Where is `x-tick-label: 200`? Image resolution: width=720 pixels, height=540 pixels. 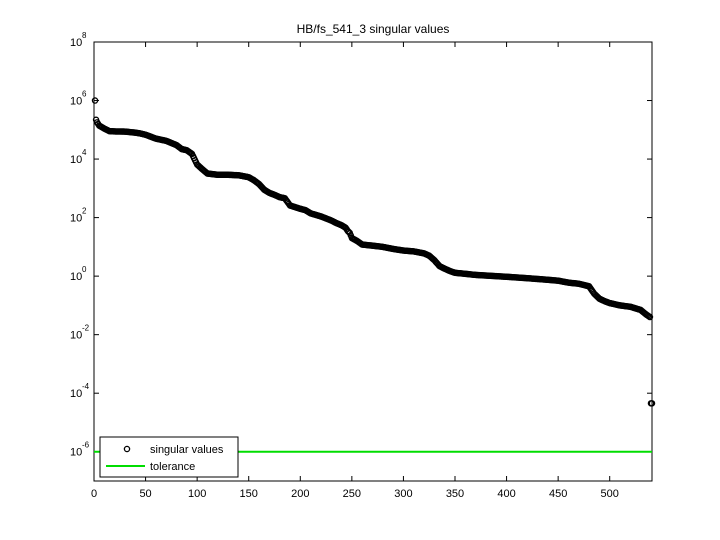
x-tick-label: 200 is located at coordinates (300, 494).